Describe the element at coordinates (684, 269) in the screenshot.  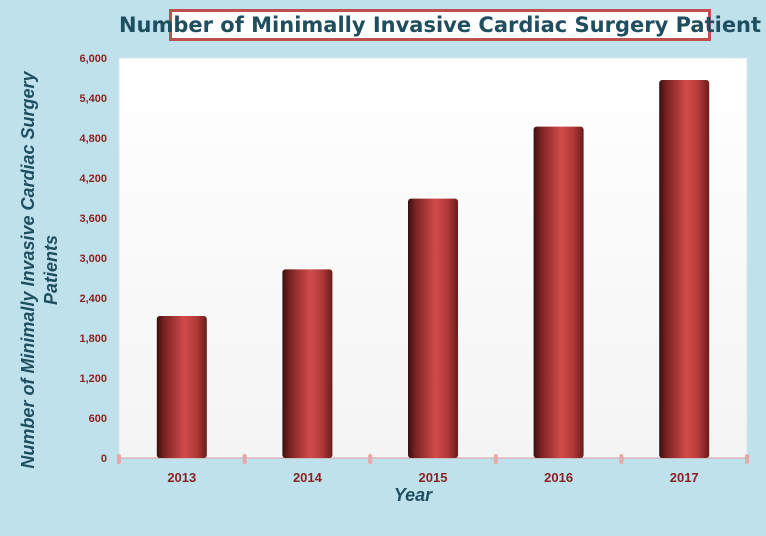
I see `bar-2017` at that location.